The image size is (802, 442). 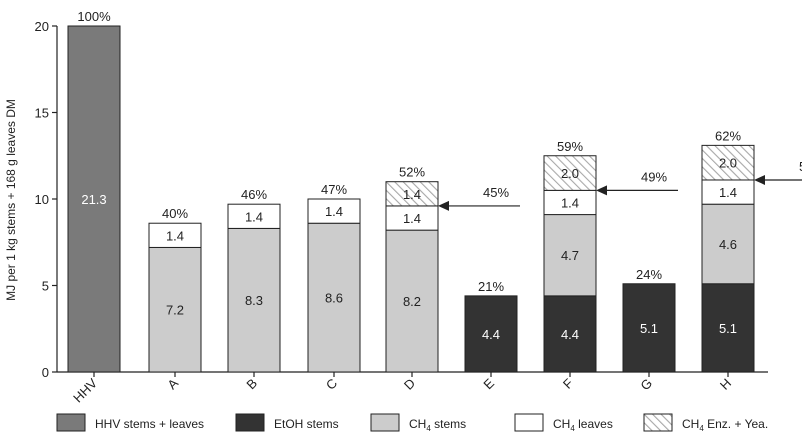 I want to click on bar-segment-hhv, so click(x=94, y=199).